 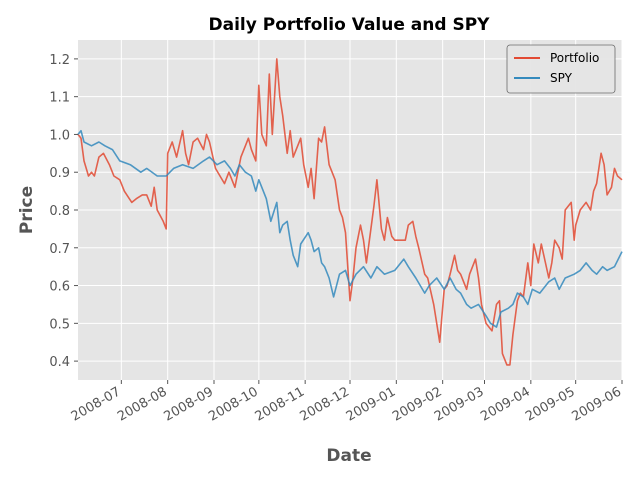 What do you see at coordinates (59, 98) in the screenshot?
I see `y-tick-label: 1.1` at bounding box center [59, 98].